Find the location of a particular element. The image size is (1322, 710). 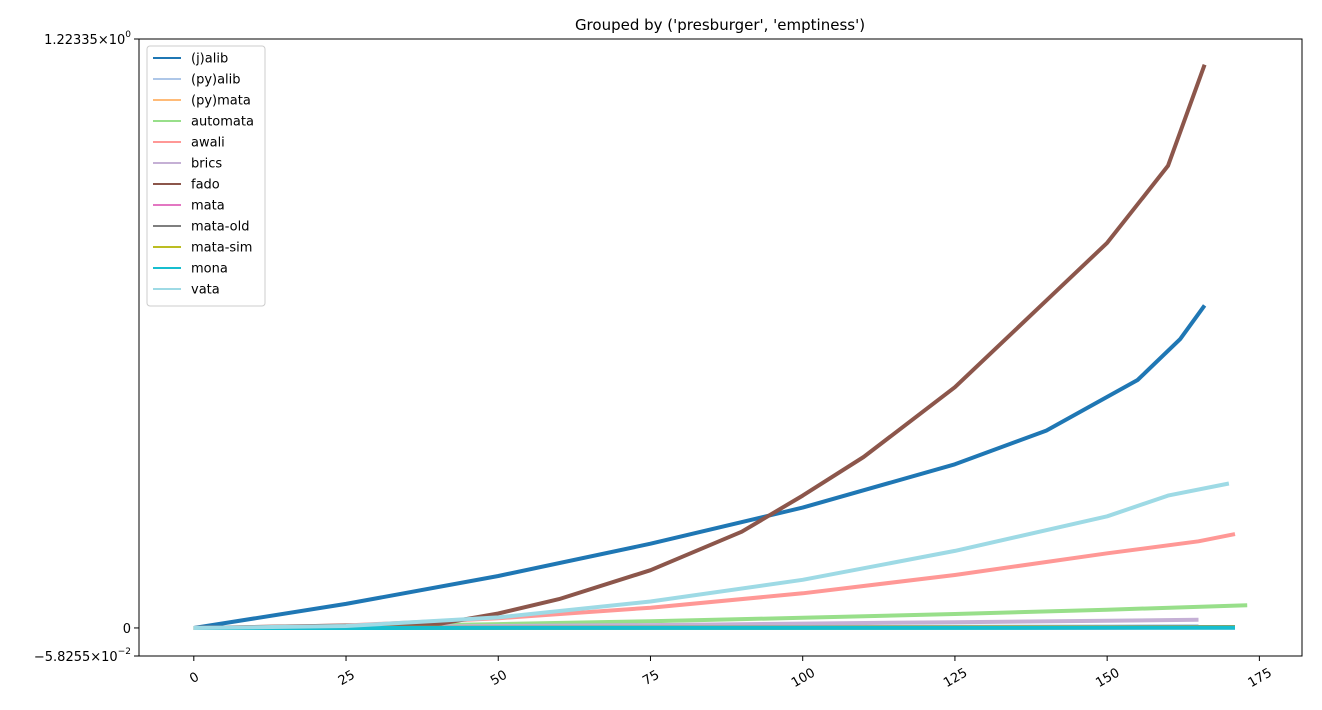

x-tick-label: 50 is located at coordinates (499, 678).